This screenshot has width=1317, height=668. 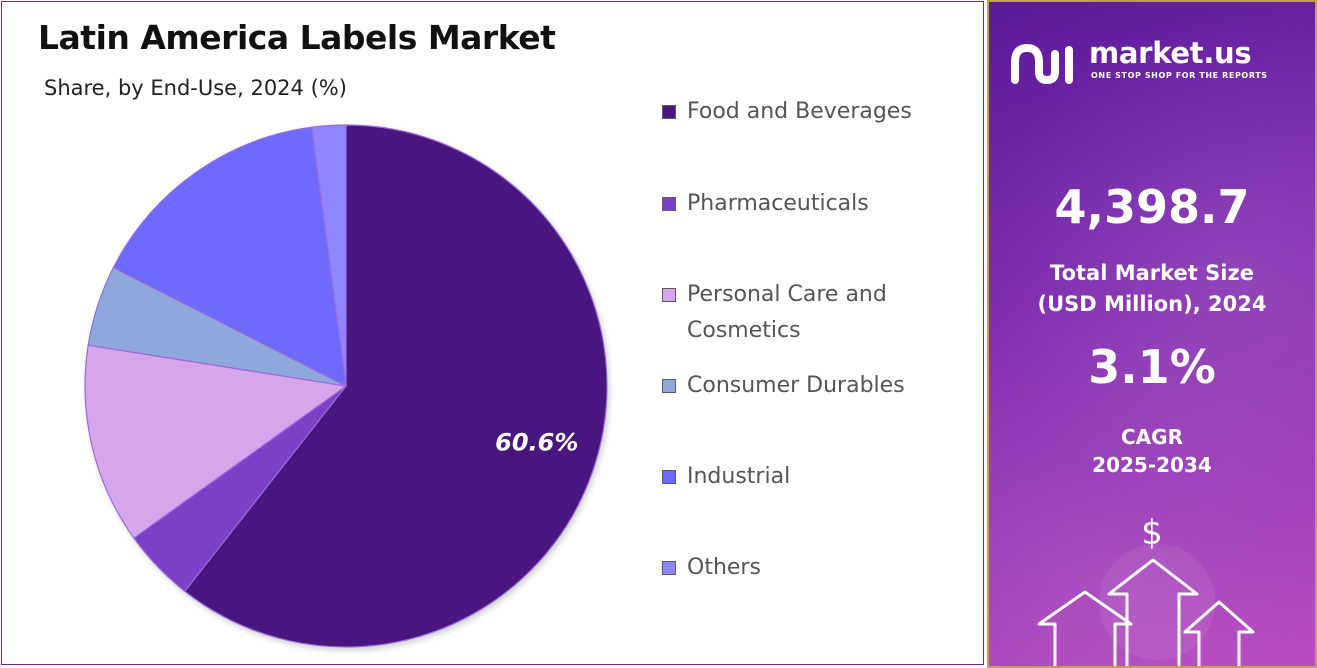 I want to click on chart-title: Latin America Labels Market, so click(x=297, y=37).